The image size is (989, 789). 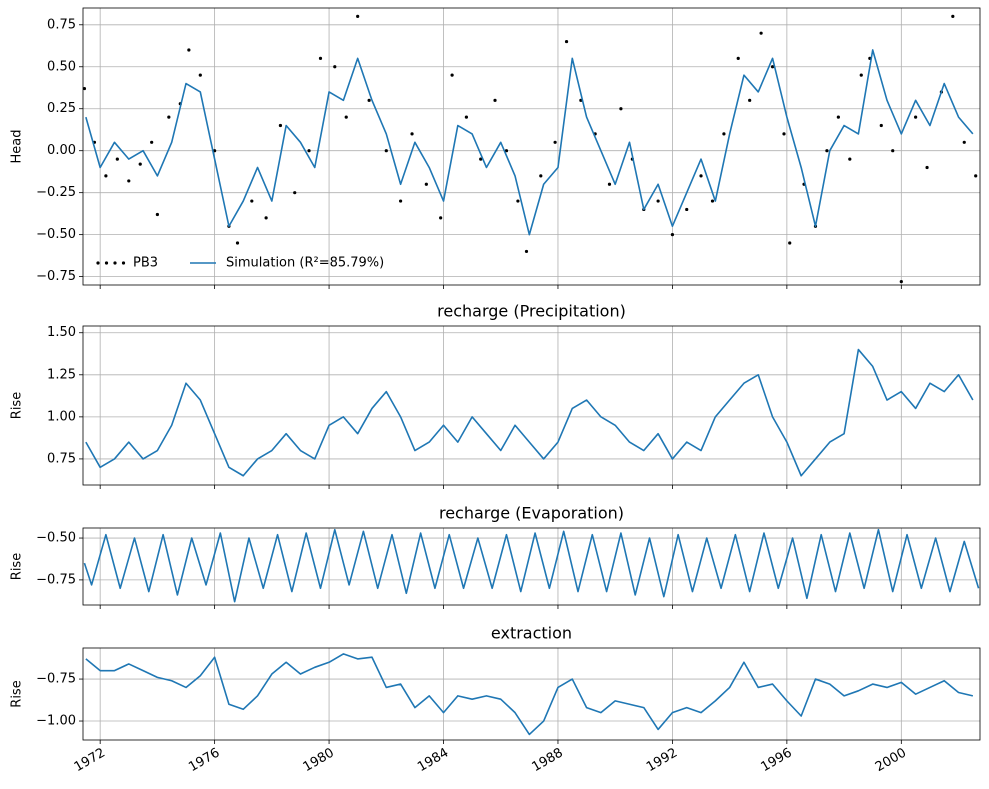 What do you see at coordinates (433, 761) in the screenshot?
I see `x-tick-label: 1984` at bounding box center [433, 761].